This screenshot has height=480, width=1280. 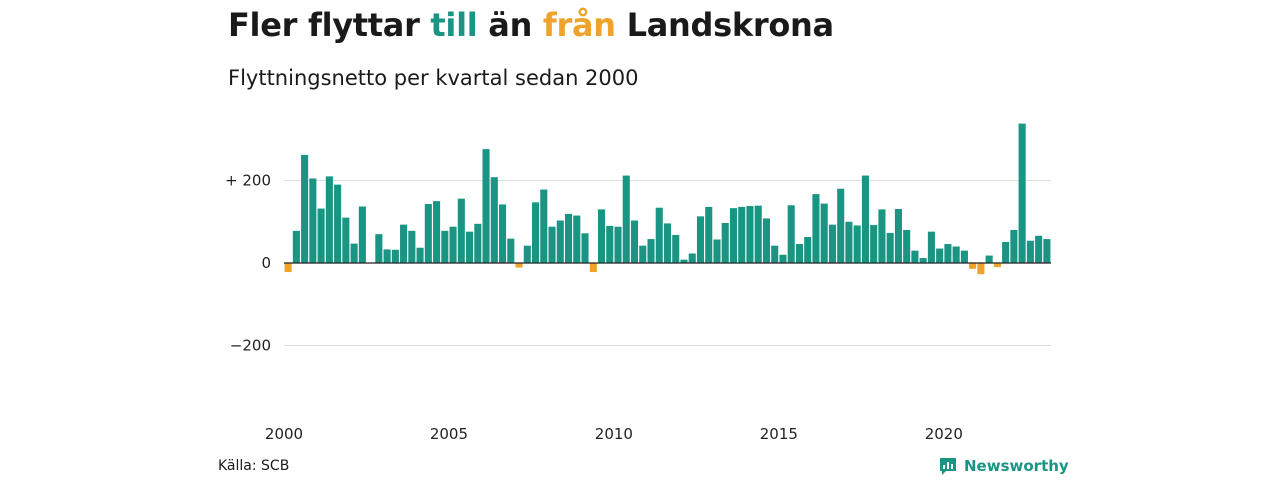 I want to click on brand-logo: Newsworthy, so click(x=1003, y=466).